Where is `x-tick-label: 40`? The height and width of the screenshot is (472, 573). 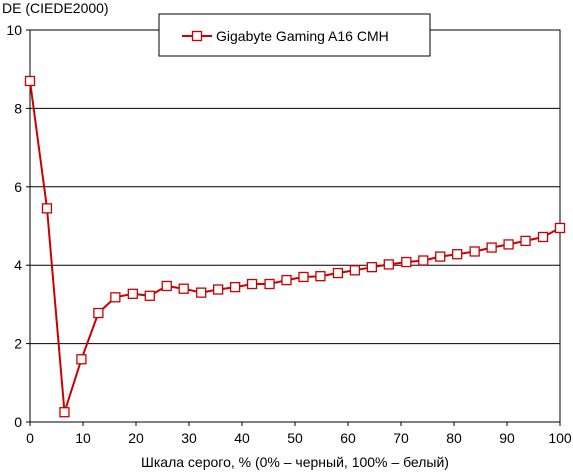 x-tick-label: 40 is located at coordinates (242, 438).